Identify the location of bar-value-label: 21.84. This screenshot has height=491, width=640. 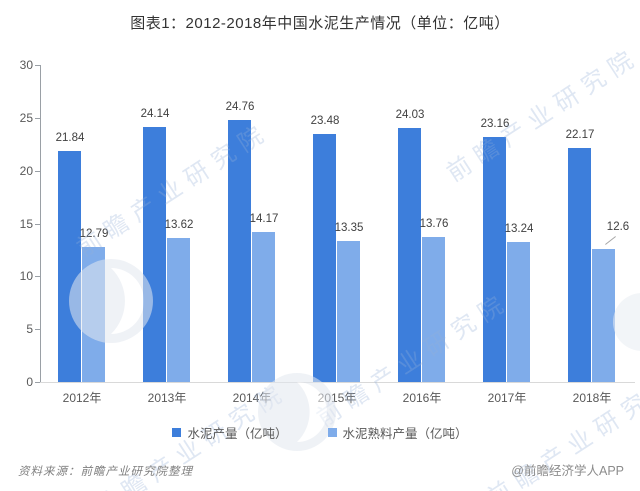
(70, 138).